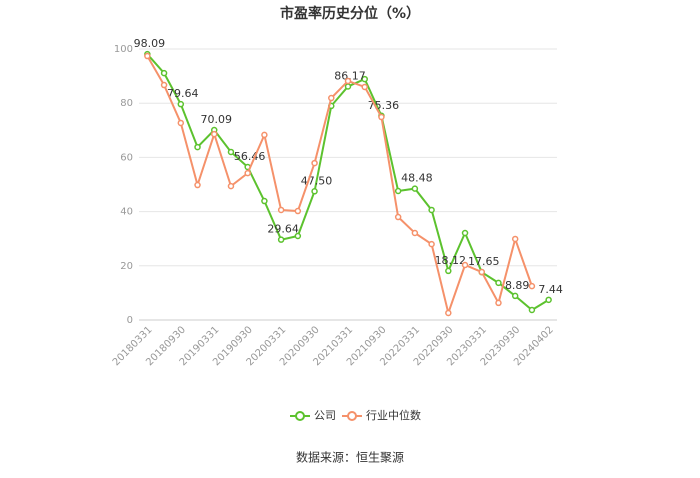 This screenshot has height=478, width=700. I want to click on data-label: 70.09, so click(216, 119).